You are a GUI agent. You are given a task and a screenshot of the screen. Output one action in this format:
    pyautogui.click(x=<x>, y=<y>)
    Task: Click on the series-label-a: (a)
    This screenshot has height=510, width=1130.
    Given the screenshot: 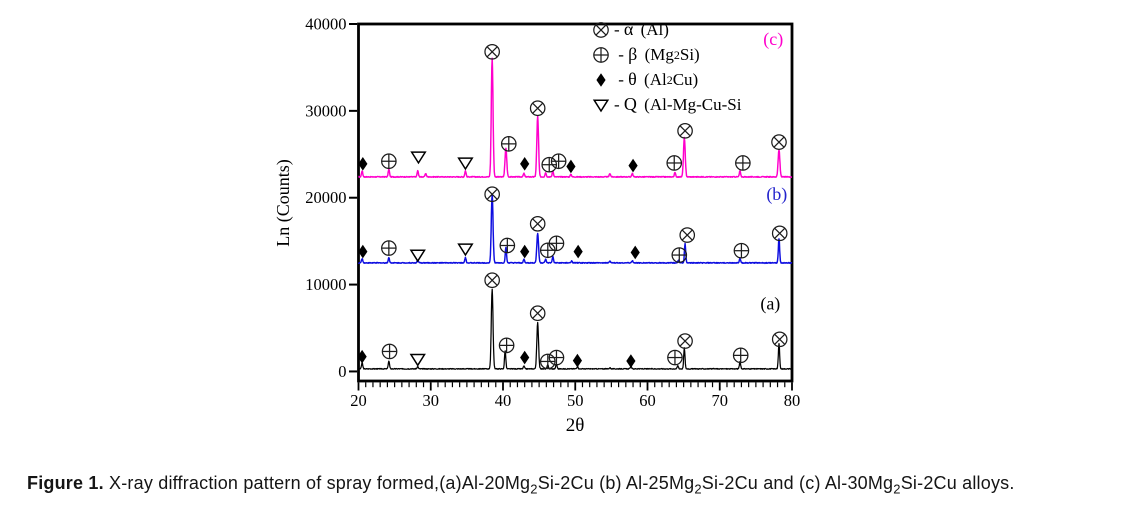 What is the action you would take?
    pyautogui.click(x=770, y=304)
    